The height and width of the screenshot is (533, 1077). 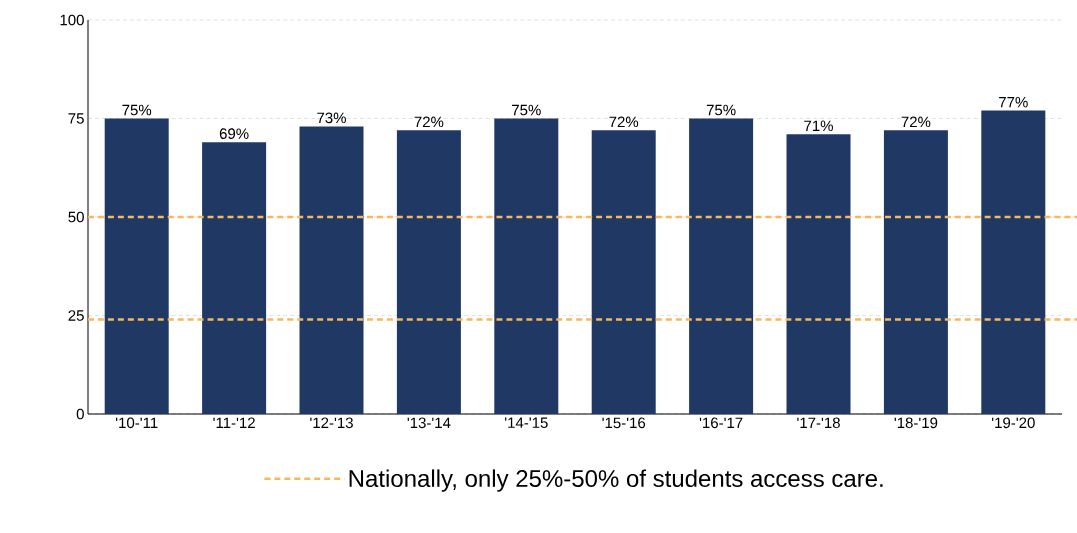 I want to click on x-tick-label: '15-'16, so click(x=624, y=423).